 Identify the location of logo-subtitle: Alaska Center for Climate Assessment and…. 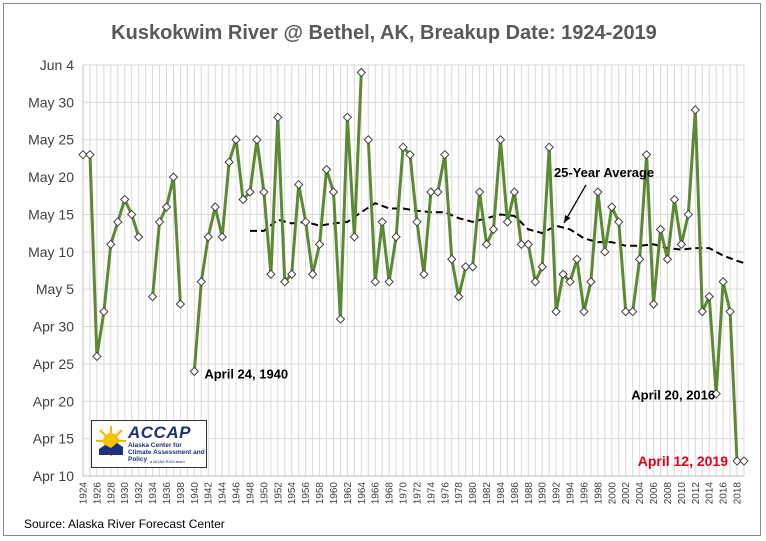
(166, 452).